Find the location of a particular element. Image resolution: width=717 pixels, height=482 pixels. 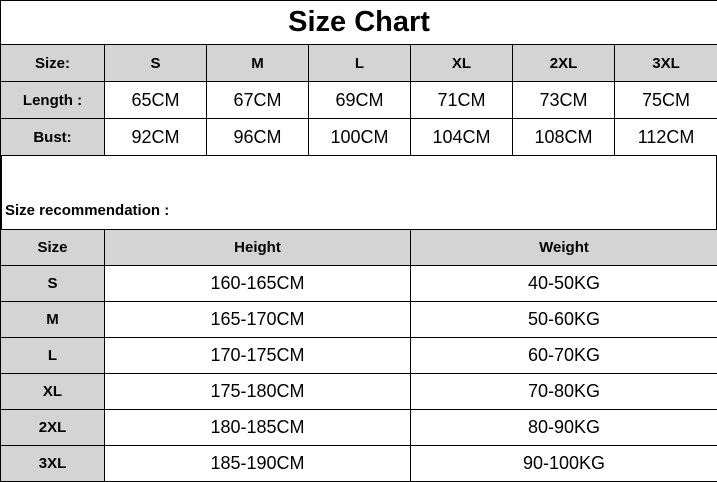

table-cell: 170-175CM is located at coordinates (258, 356).